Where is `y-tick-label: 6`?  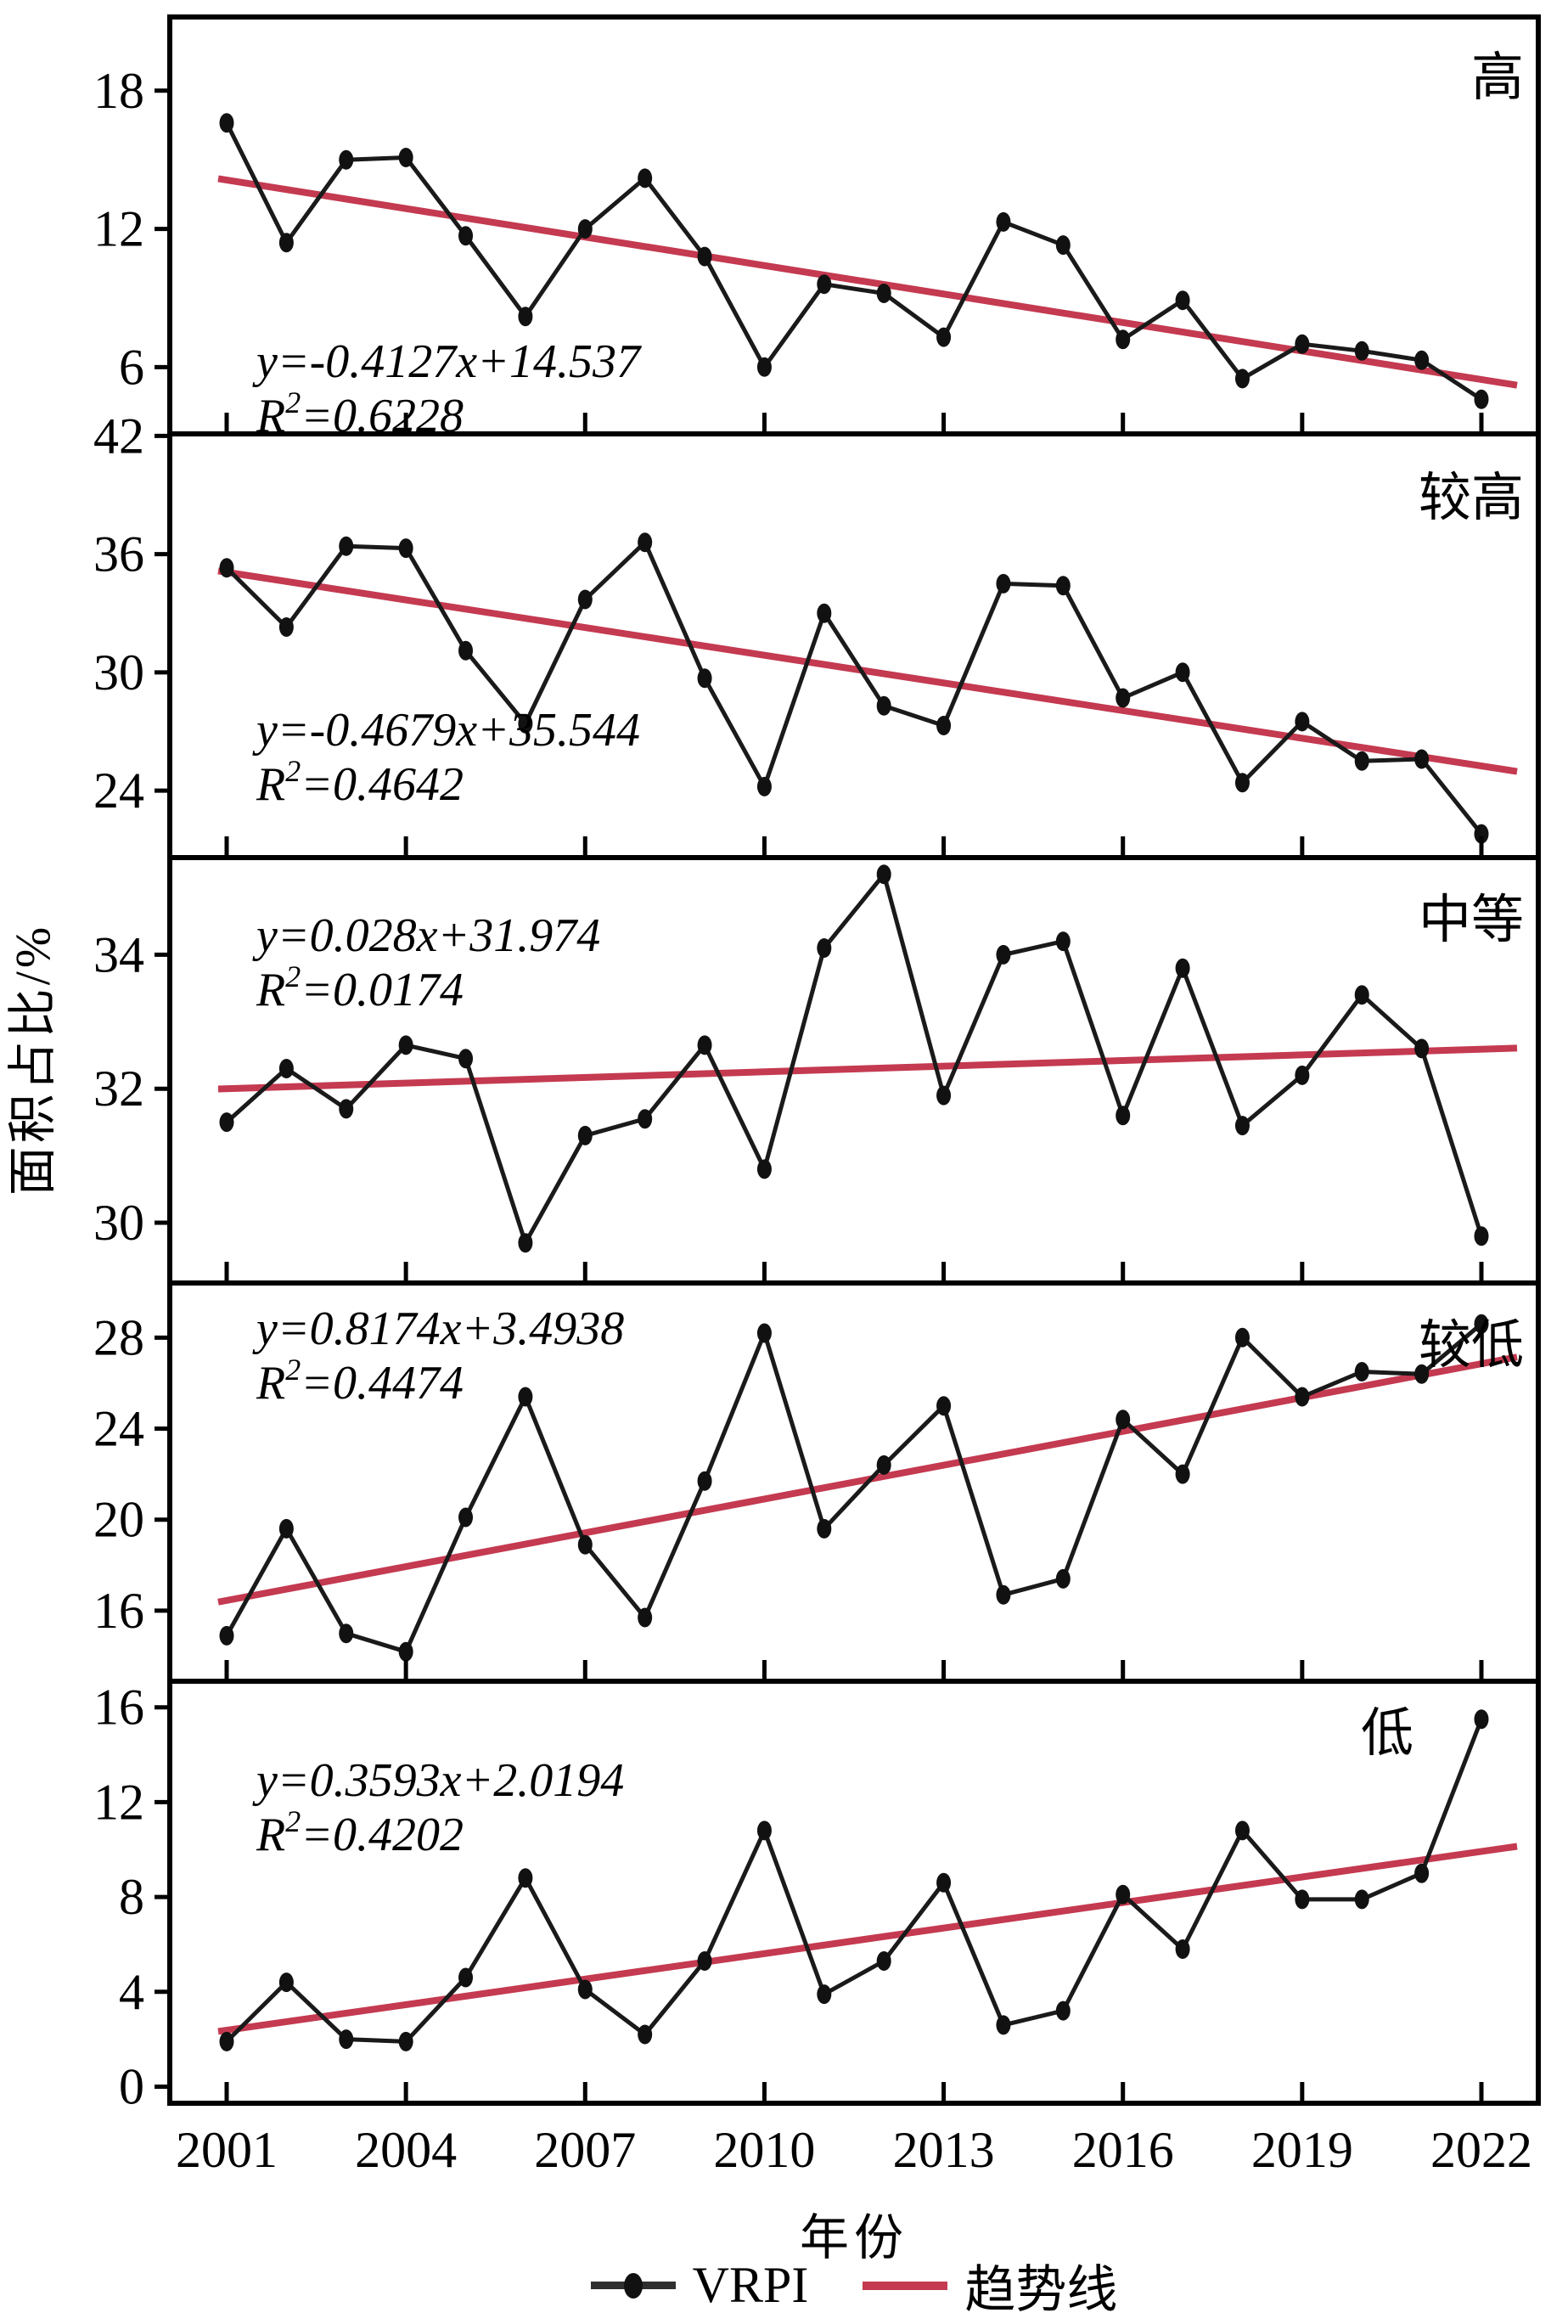 y-tick-label: 6 is located at coordinates (131, 367).